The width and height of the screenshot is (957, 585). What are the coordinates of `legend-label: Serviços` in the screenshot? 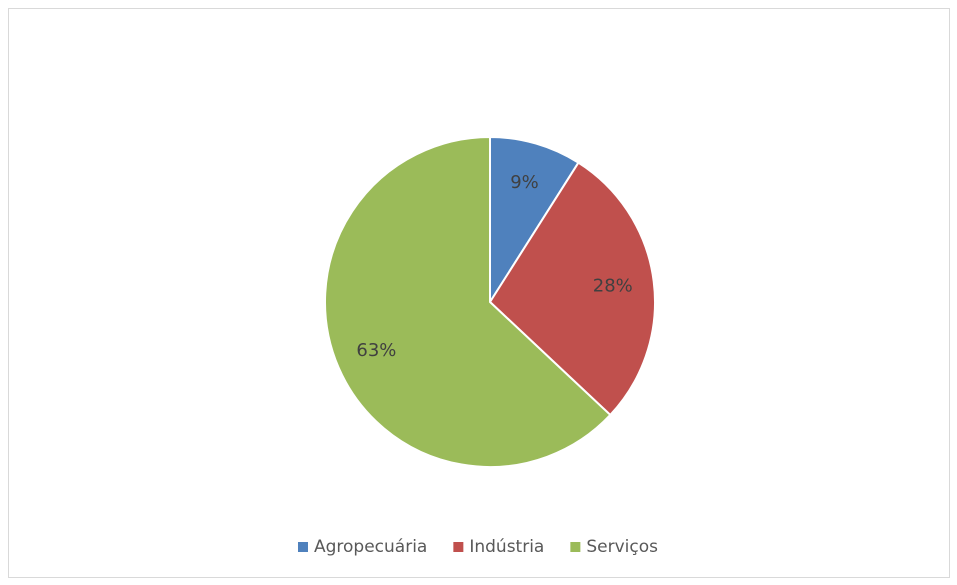 It's located at (622, 547).